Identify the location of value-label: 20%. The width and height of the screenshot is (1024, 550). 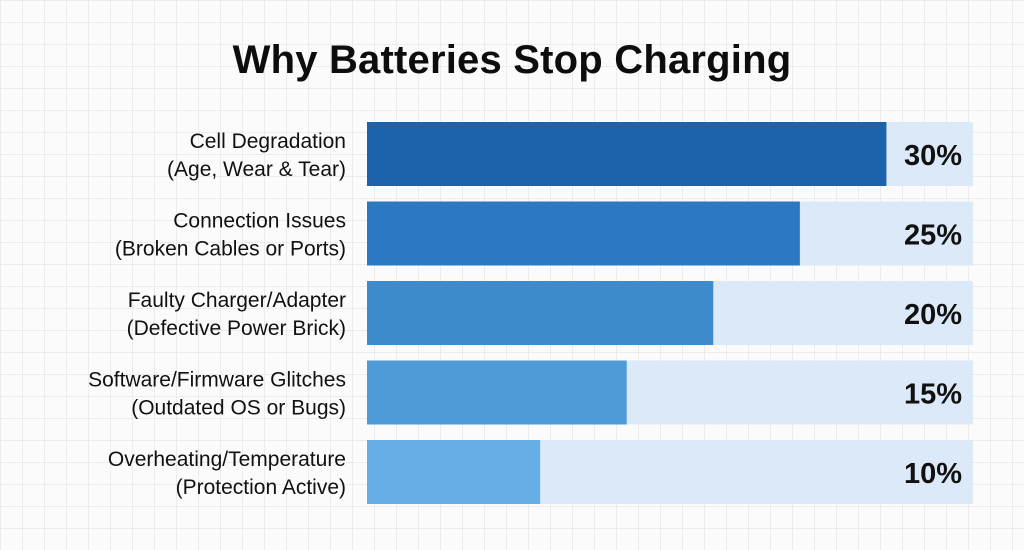
(933, 315).